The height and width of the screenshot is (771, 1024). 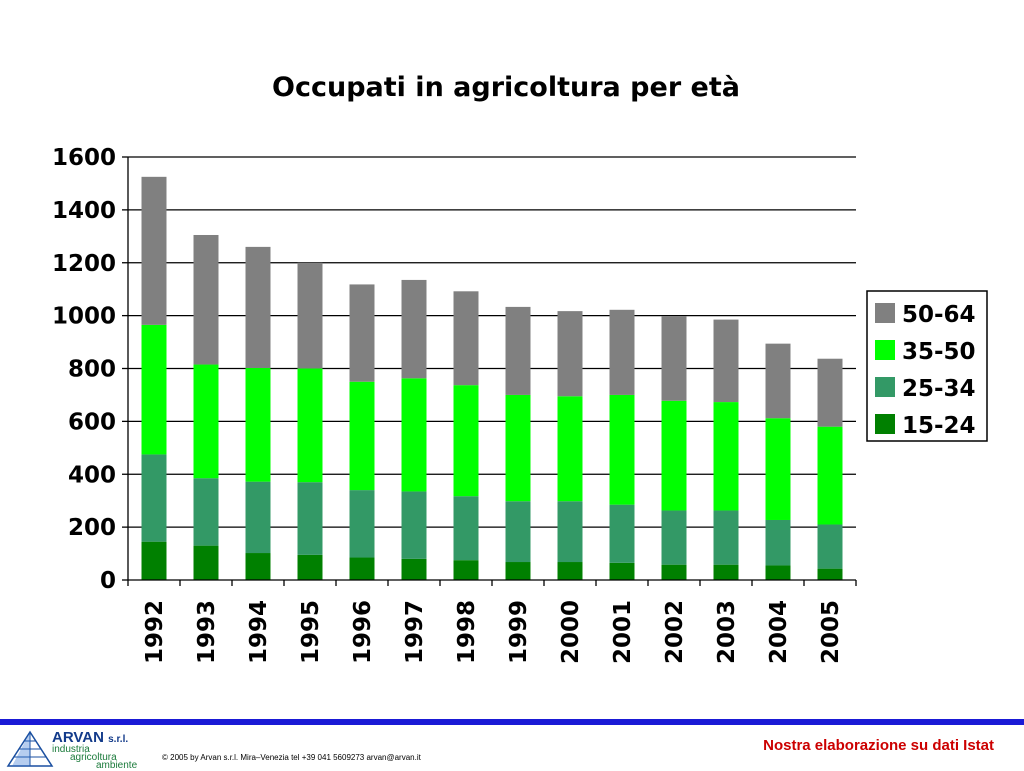 I want to click on x-tick-label: 2004, so click(x=779, y=632).